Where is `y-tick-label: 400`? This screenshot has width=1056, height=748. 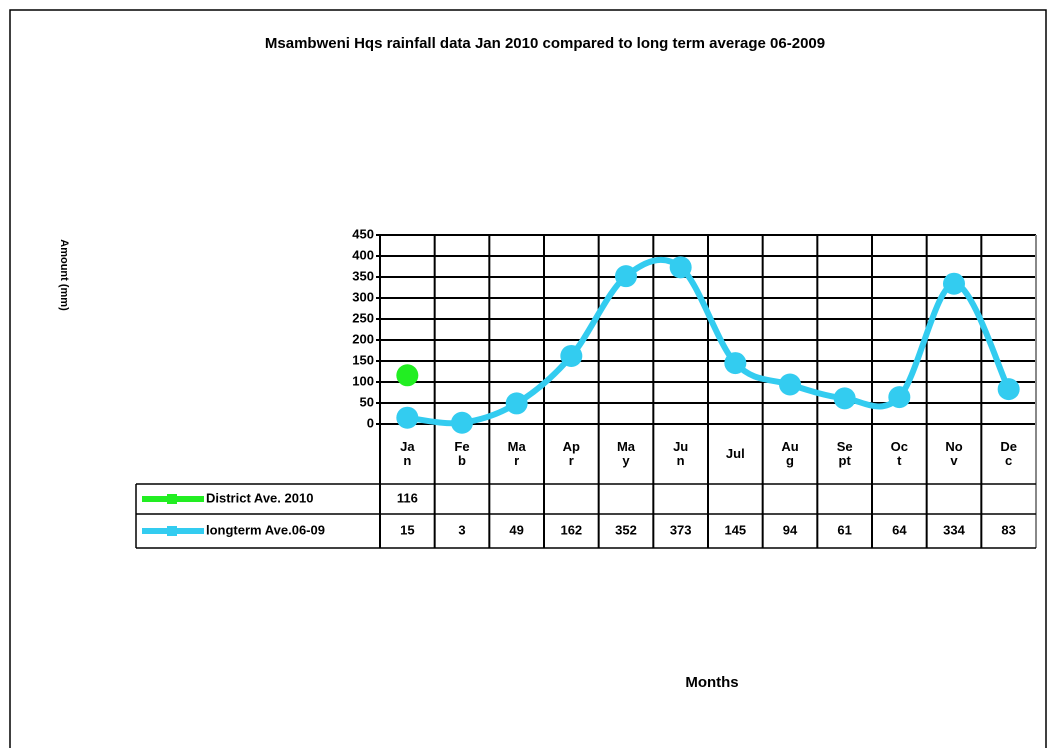
y-tick-label: 400 is located at coordinates (363, 254).